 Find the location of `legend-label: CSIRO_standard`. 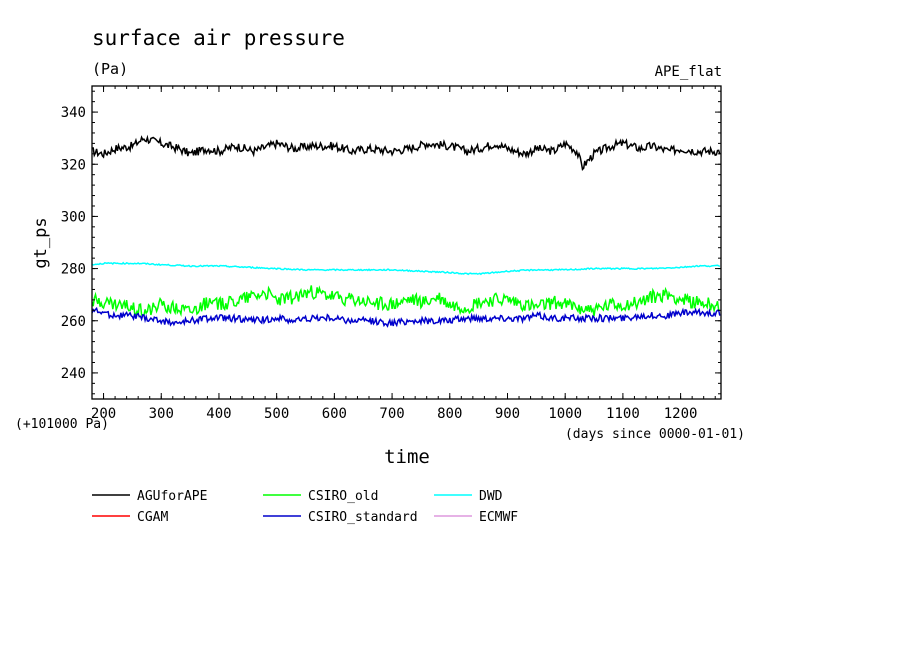

legend-label: CSIRO_standard is located at coordinates (363, 517).